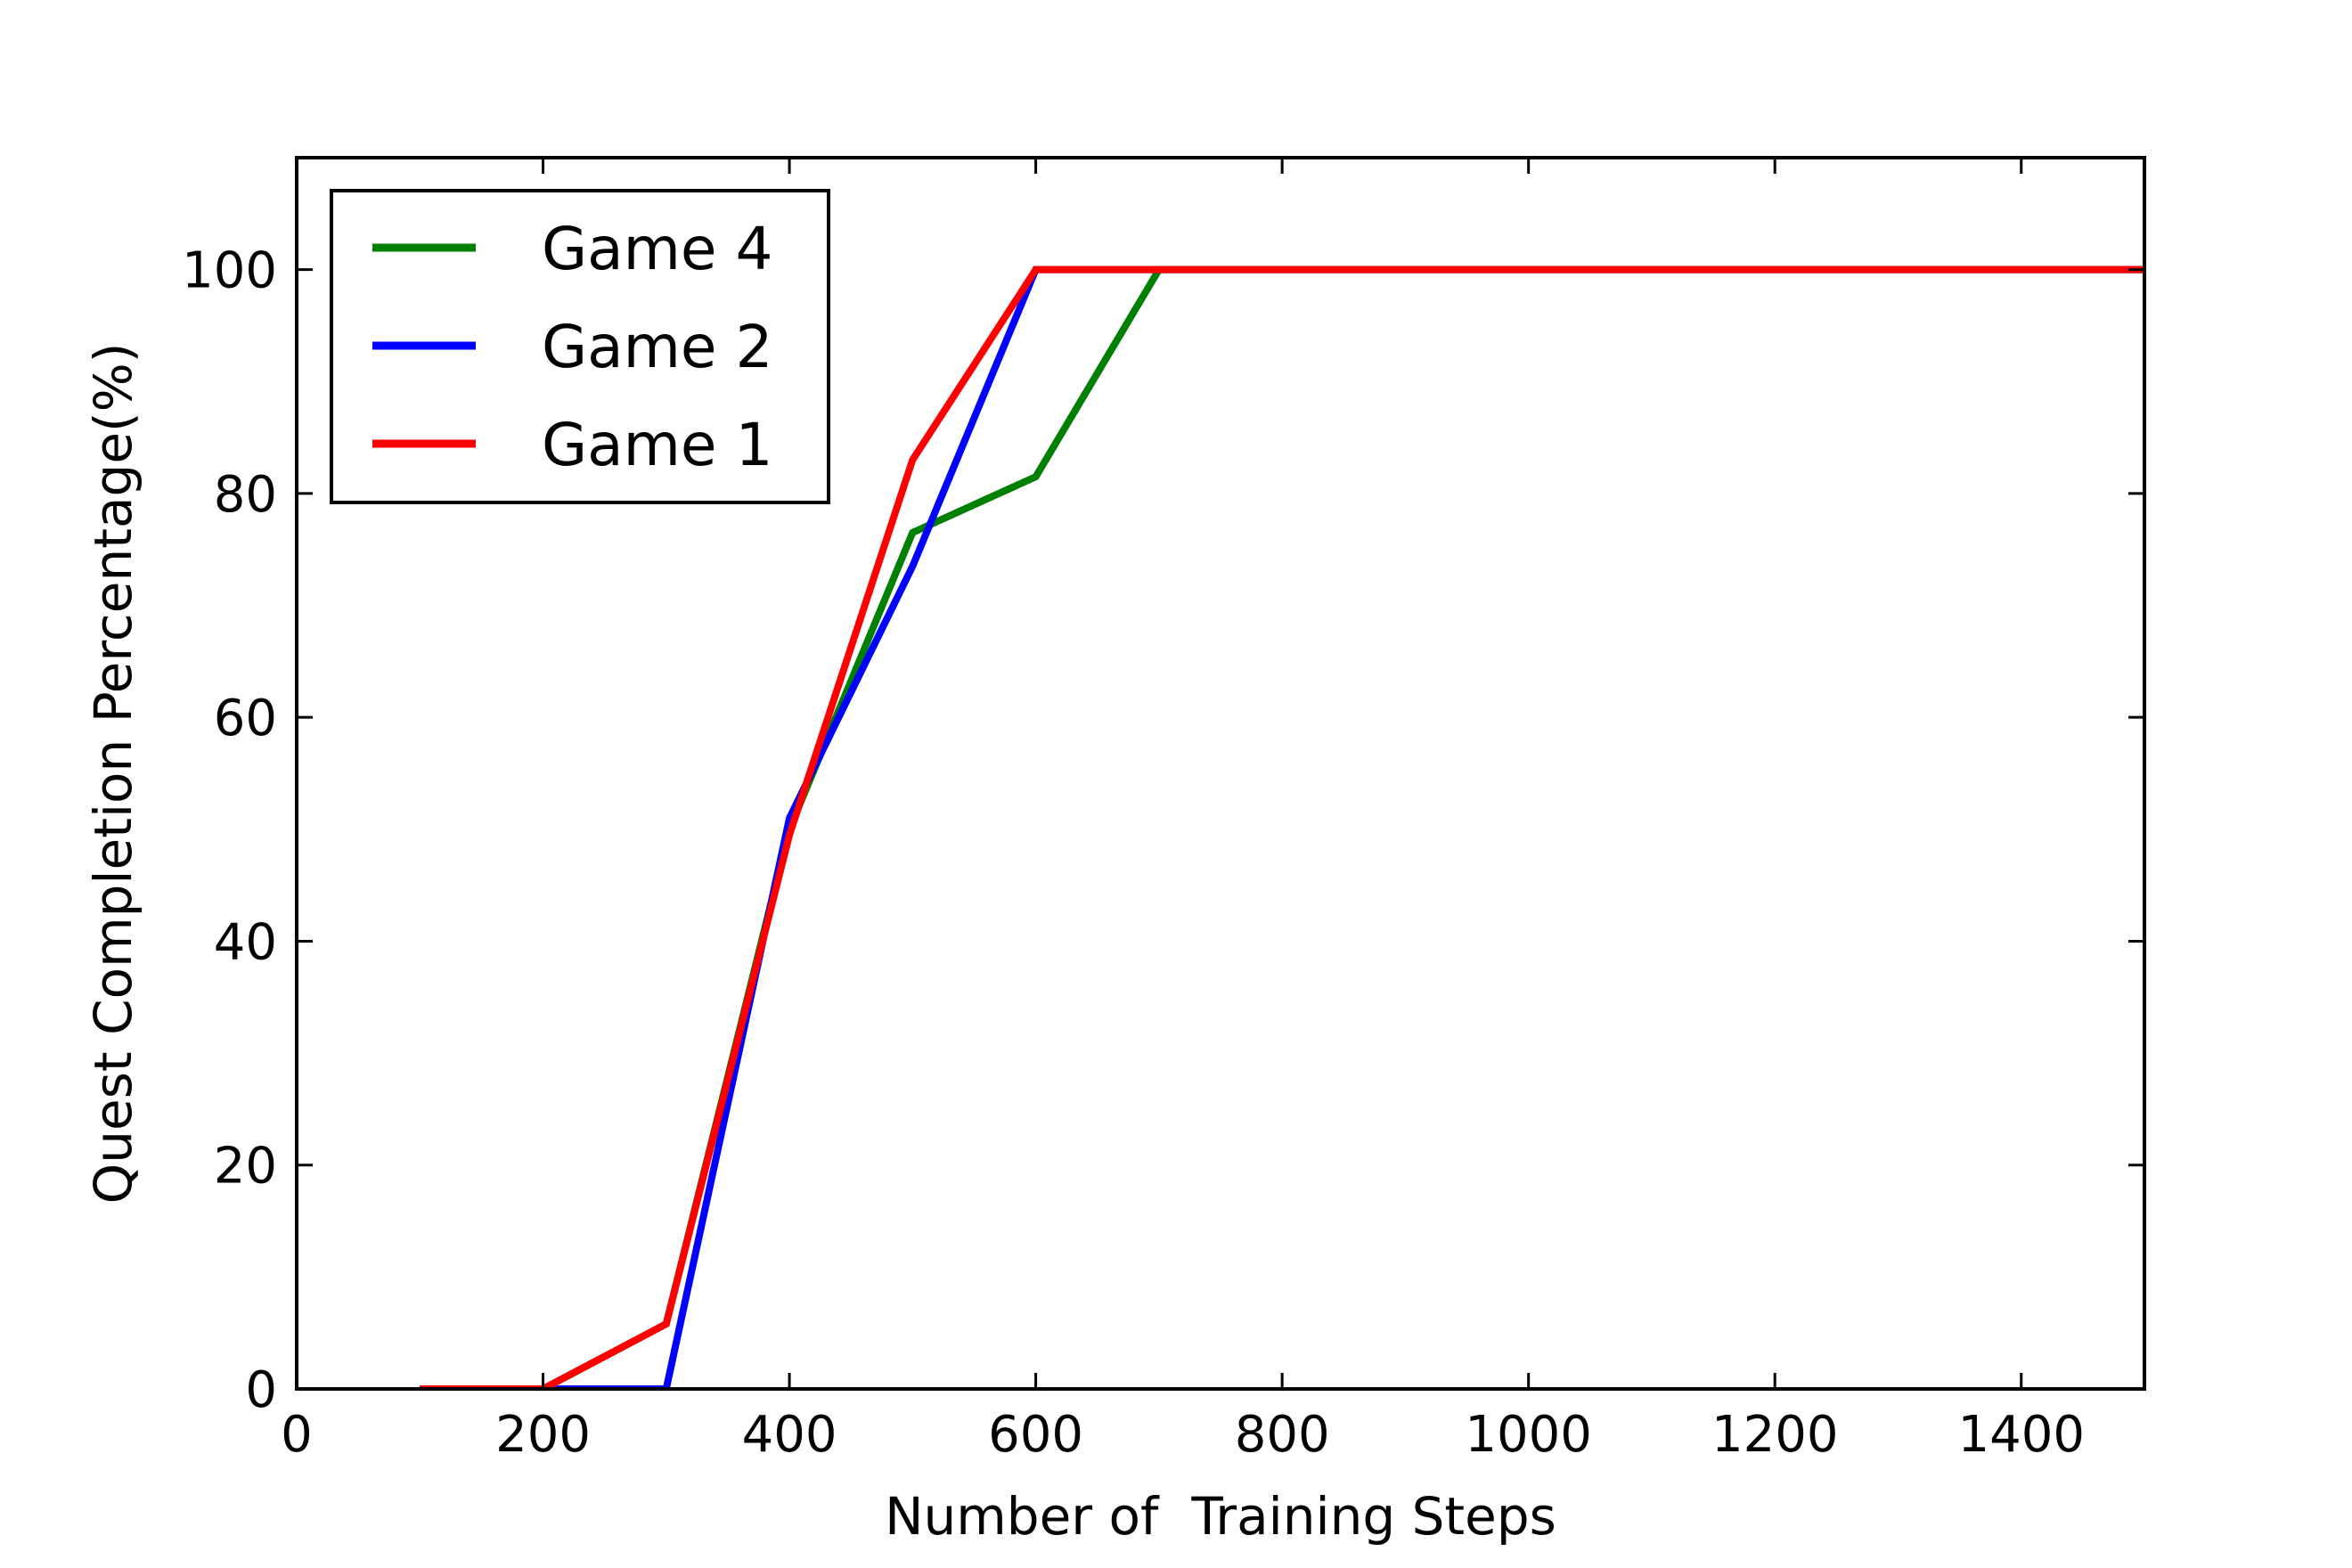  Describe the element at coordinates (245, 942) in the screenshot. I see `y-tick-label: 40` at that location.